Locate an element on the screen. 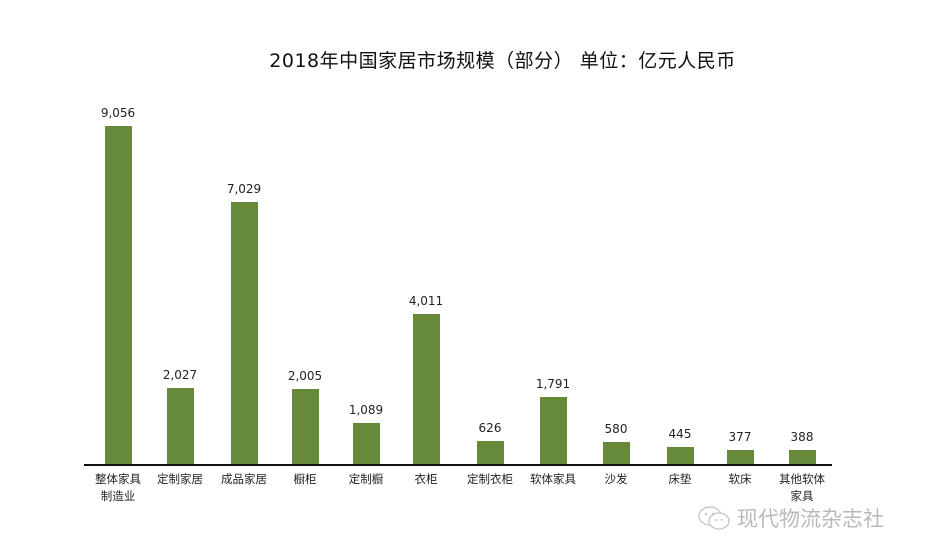 This screenshot has width=929, height=558. watermark: 现代物流杂志社 is located at coordinates (790, 518).